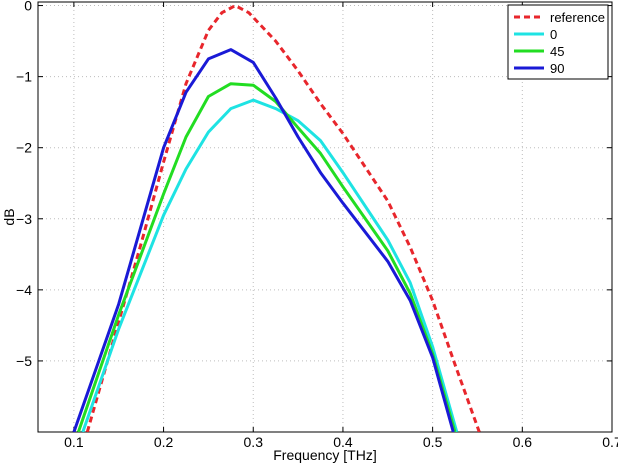  What do you see at coordinates (553, 34) in the screenshot?
I see `legend-label: 0` at bounding box center [553, 34].